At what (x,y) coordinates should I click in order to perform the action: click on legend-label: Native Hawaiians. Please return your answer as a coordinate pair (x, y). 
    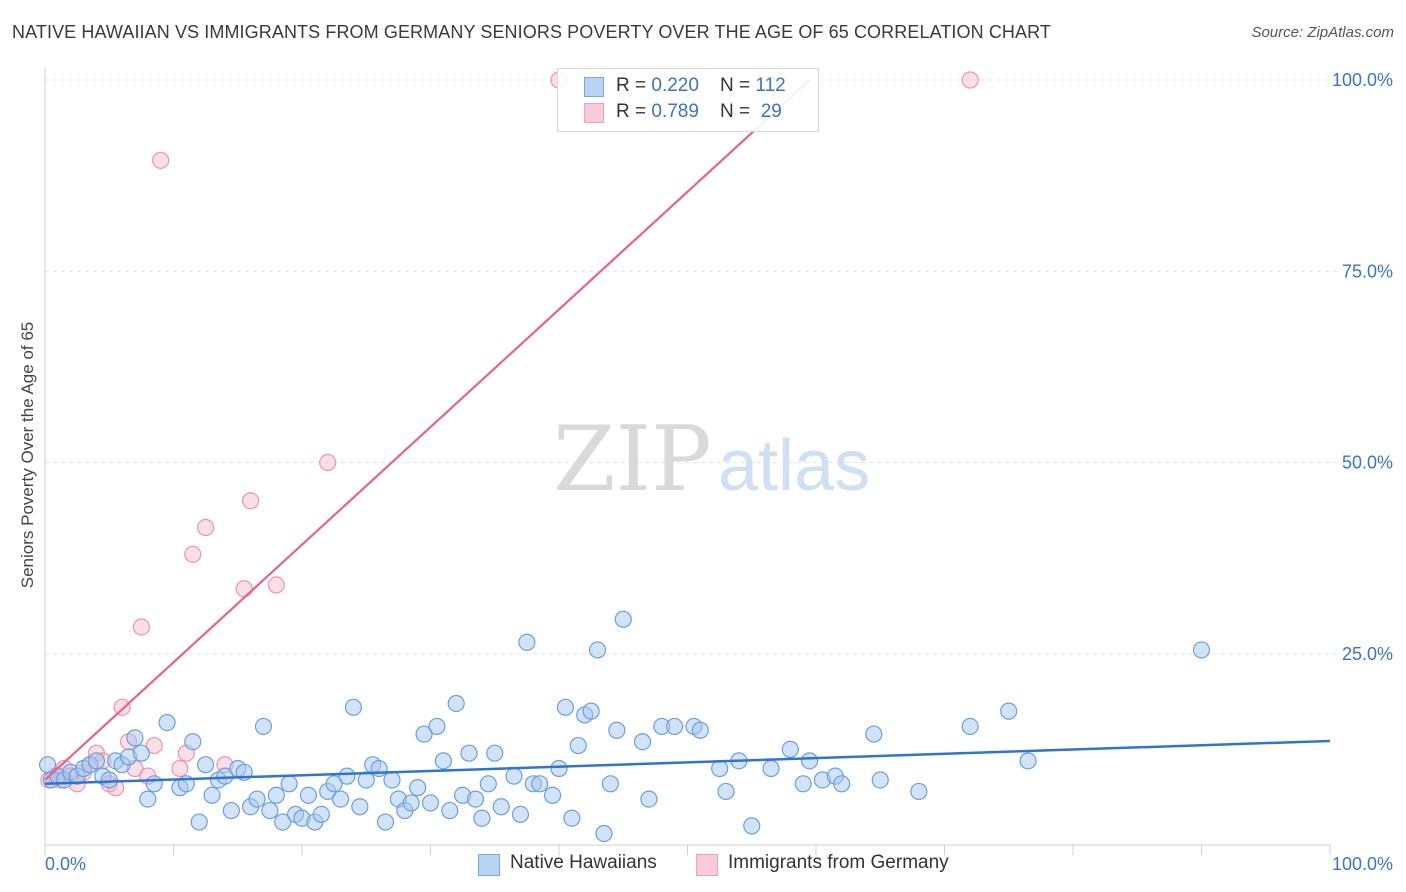
    Looking at the image, I should click on (583, 862).